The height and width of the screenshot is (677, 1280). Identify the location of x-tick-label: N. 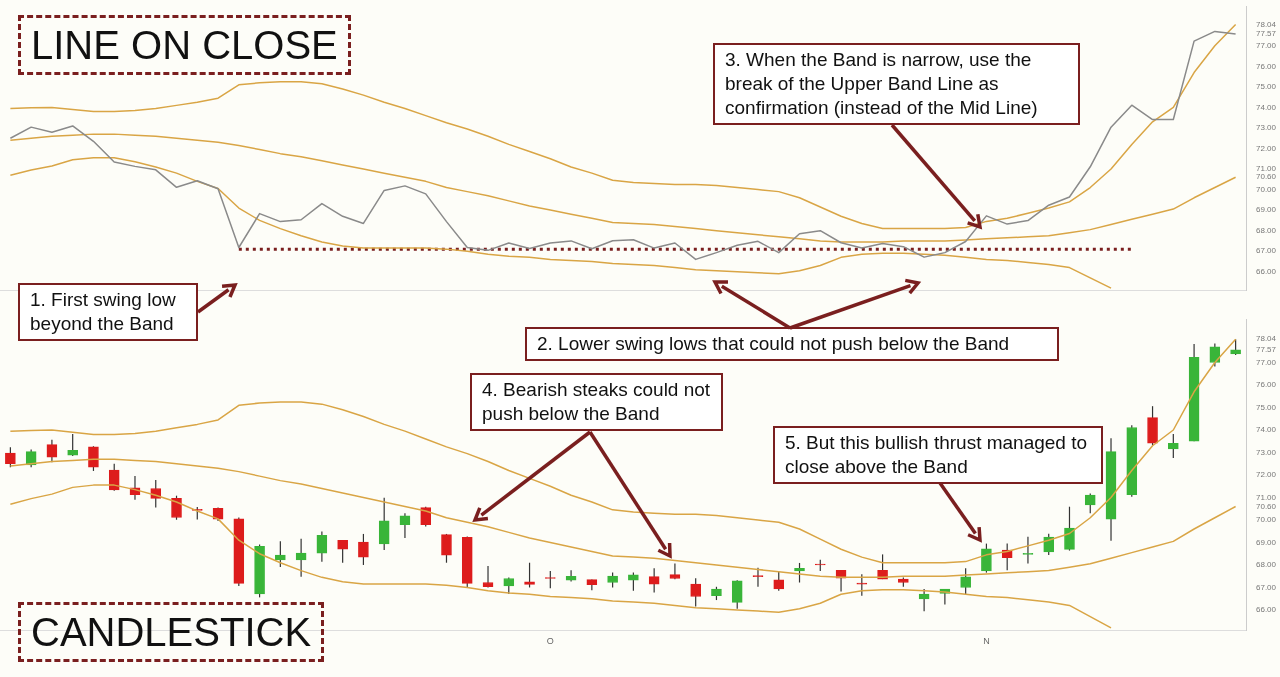
(986, 641).